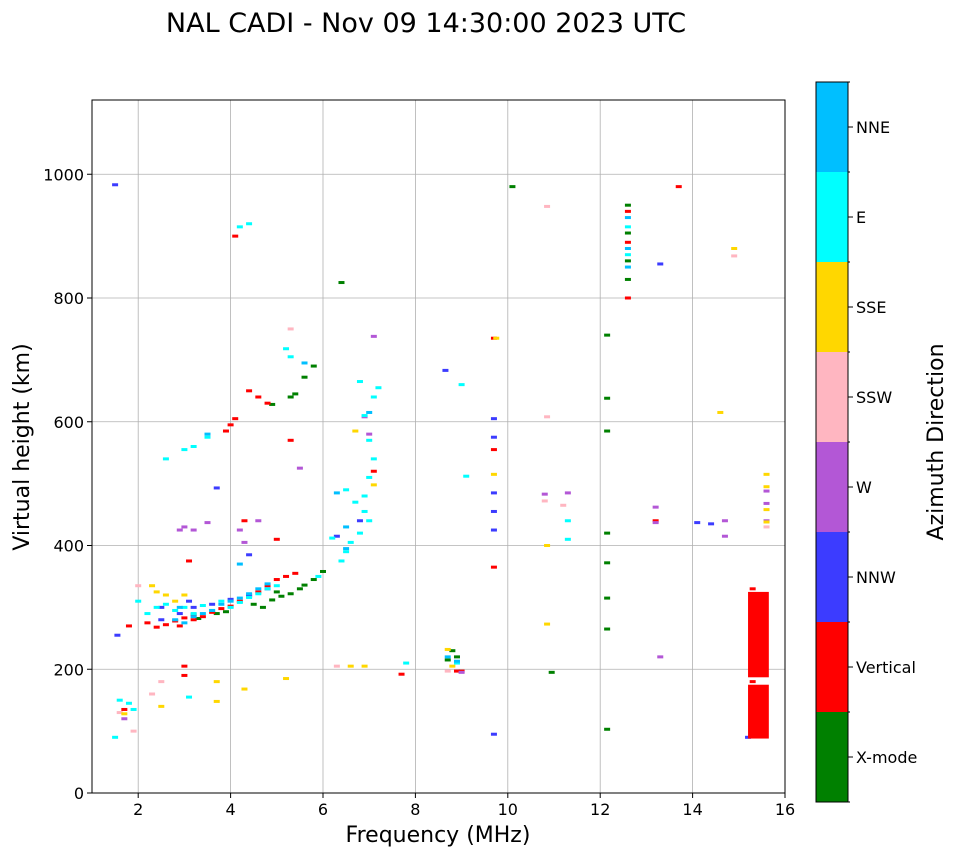 The height and width of the screenshot is (861, 958). I want to click on colorbar-tick-label: E, so click(861, 217).